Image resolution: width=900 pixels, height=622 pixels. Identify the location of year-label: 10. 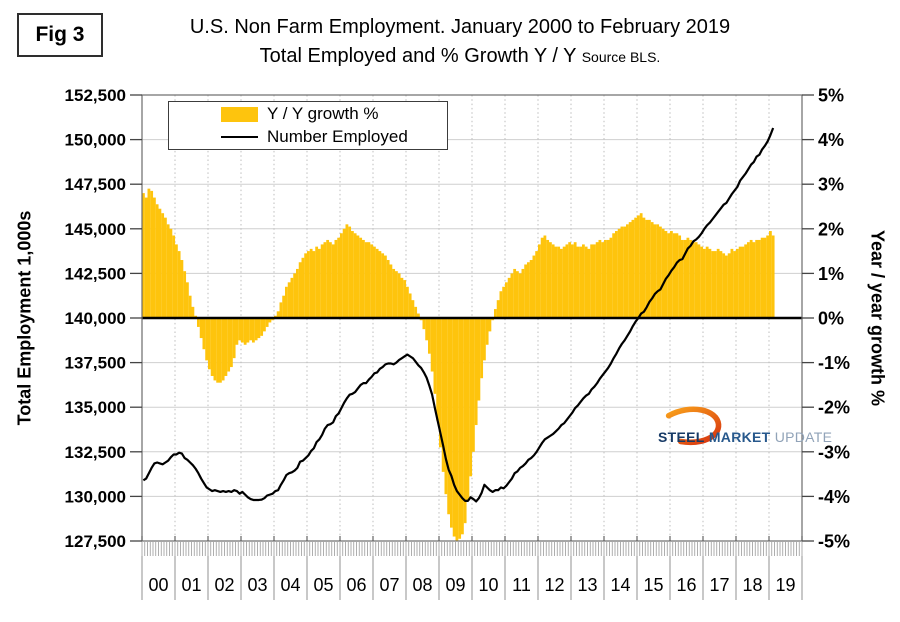
(488, 585).